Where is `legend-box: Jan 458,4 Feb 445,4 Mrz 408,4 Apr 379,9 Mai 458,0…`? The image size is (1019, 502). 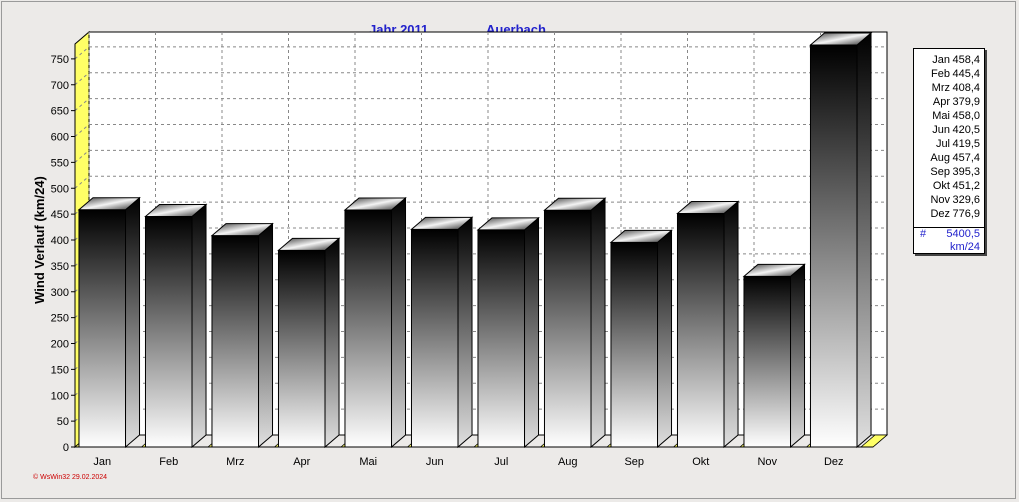
legend-box: Jan 458,4 Feb 445,4 Mrz 408,4 Apr 379,9 Mai 458,0… is located at coordinates (949, 151).